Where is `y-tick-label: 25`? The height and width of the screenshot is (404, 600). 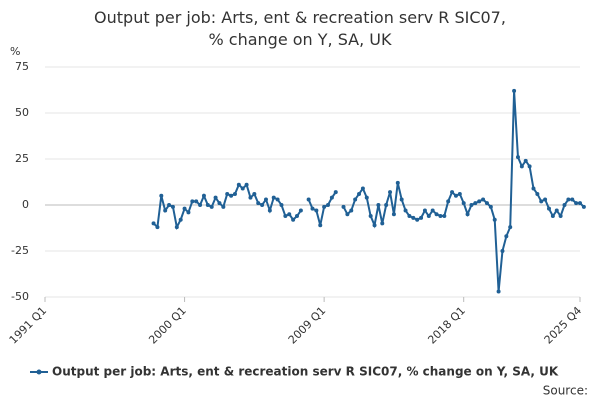
y-tick-label: 25 is located at coordinates (22, 158).